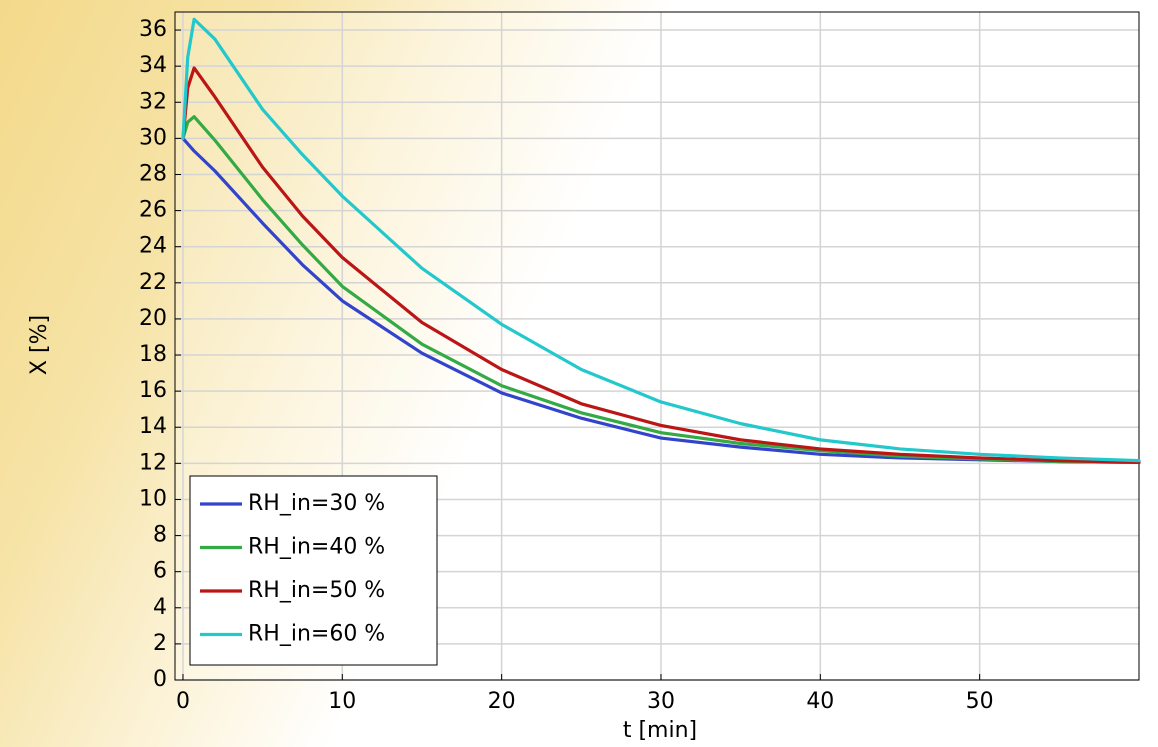  What do you see at coordinates (153, 65) in the screenshot?
I see `y-tick-label: 34` at bounding box center [153, 65].